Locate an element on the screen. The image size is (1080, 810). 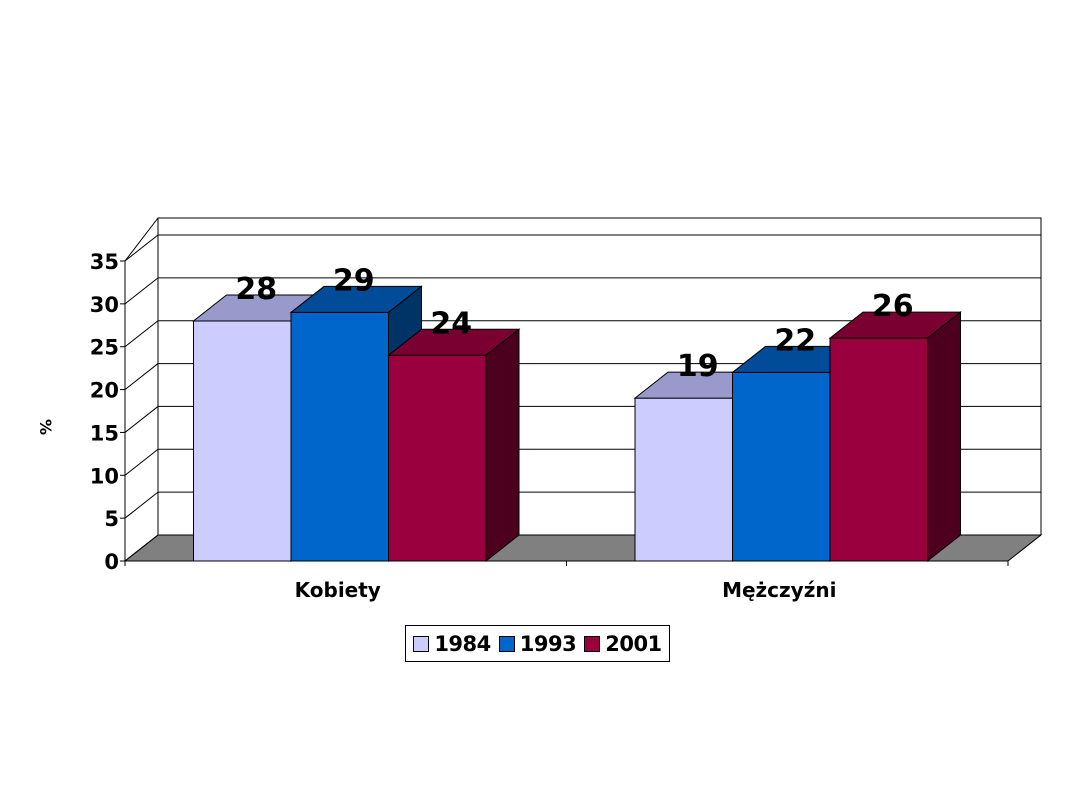
legend: 1984 1993 2001 is located at coordinates (537, 643).